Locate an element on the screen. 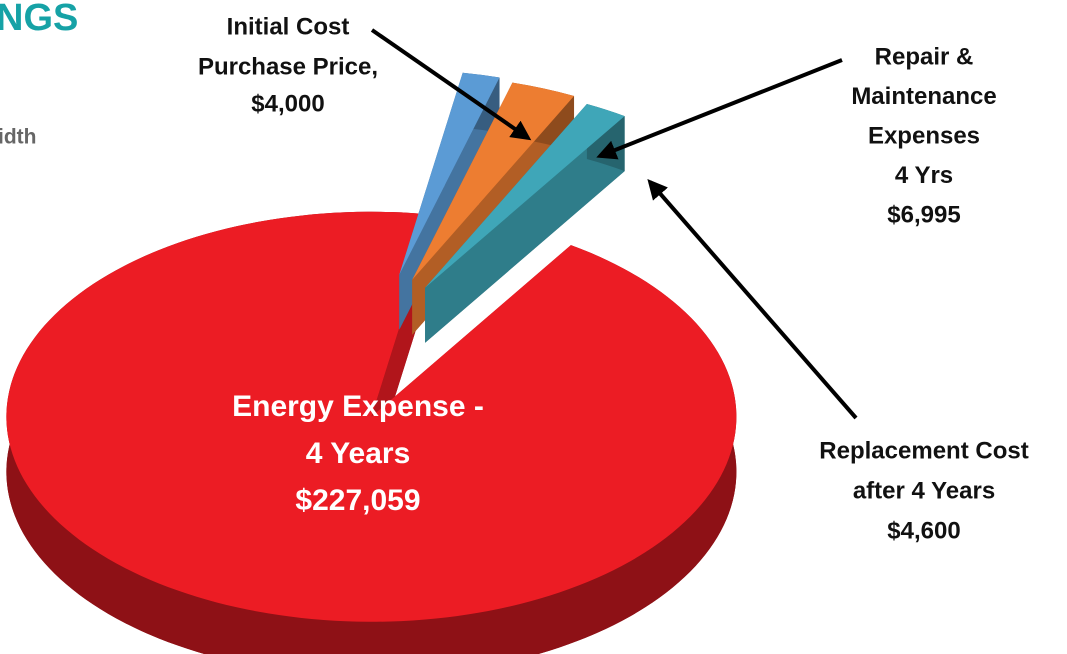  category-label: Initial Cost is located at coordinates (288, 26).